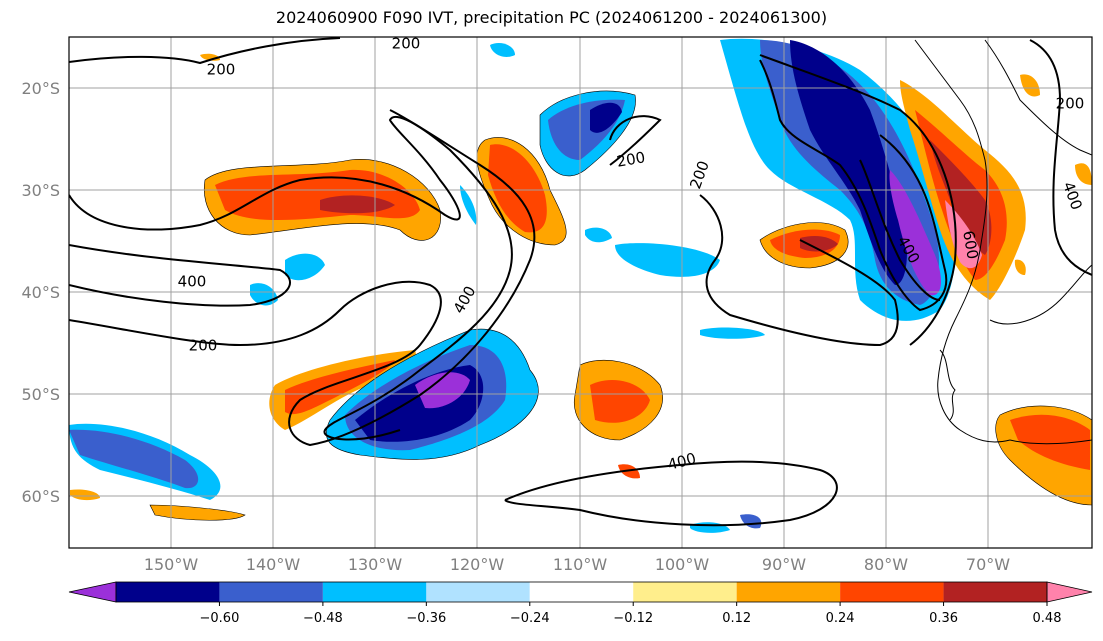 This screenshot has height=641, width=1103. I want to click on lat-tick-label: 30°S, so click(40, 190).